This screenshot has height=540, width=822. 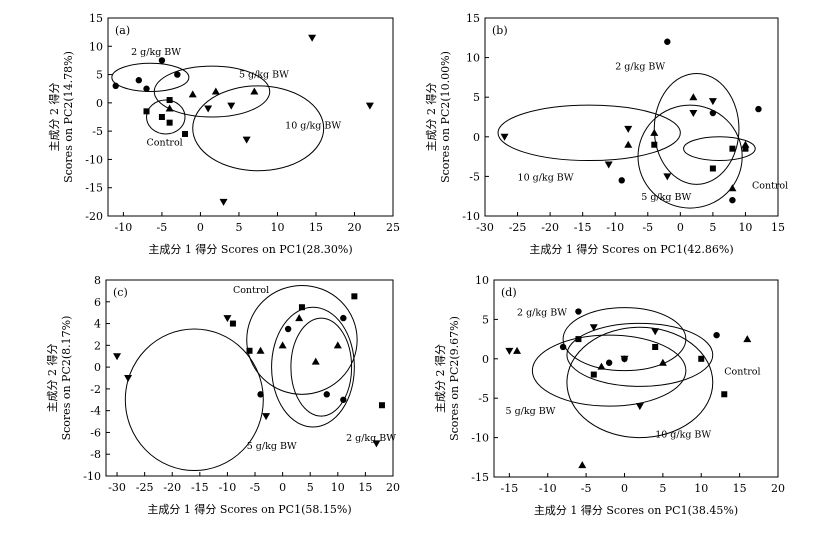 What do you see at coordinates (445, 117) in the screenshot?
I see `y-axis-title-en: Scores on PC2(10.00%)` at bounding box center [445, 117].